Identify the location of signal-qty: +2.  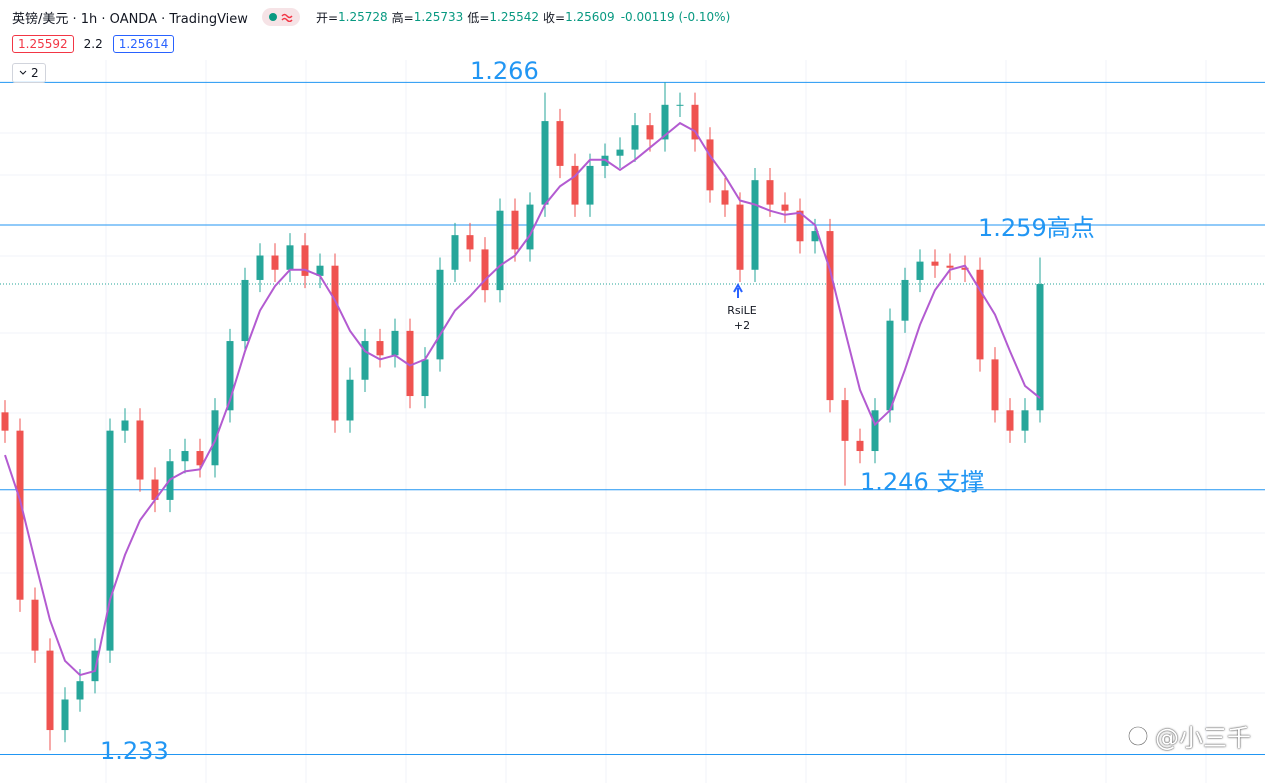
(742, 325).